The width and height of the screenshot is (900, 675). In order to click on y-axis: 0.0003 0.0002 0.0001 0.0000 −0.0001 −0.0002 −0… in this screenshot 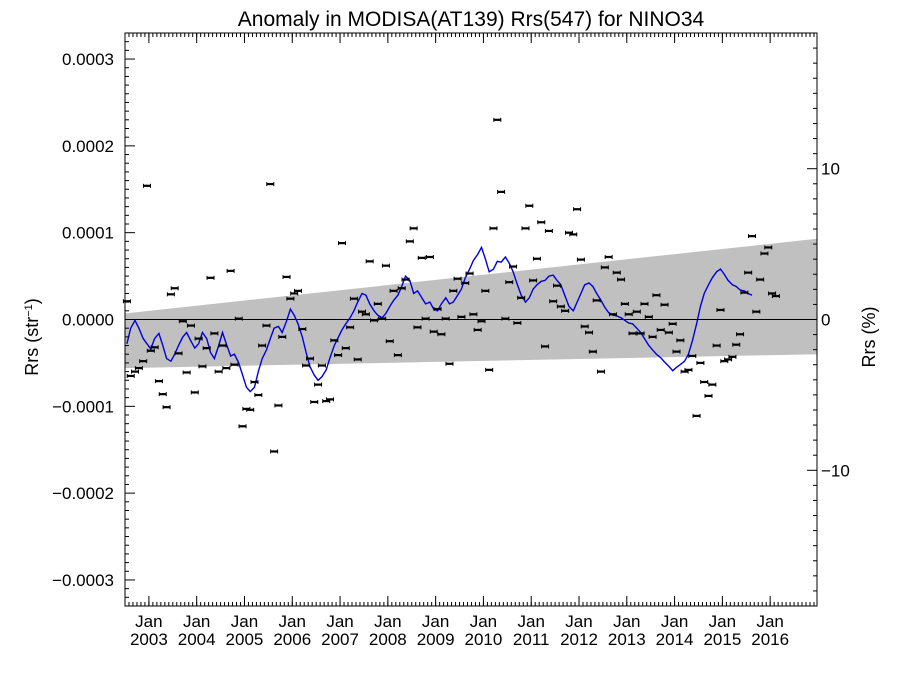, I will do `click(93, 319)`.